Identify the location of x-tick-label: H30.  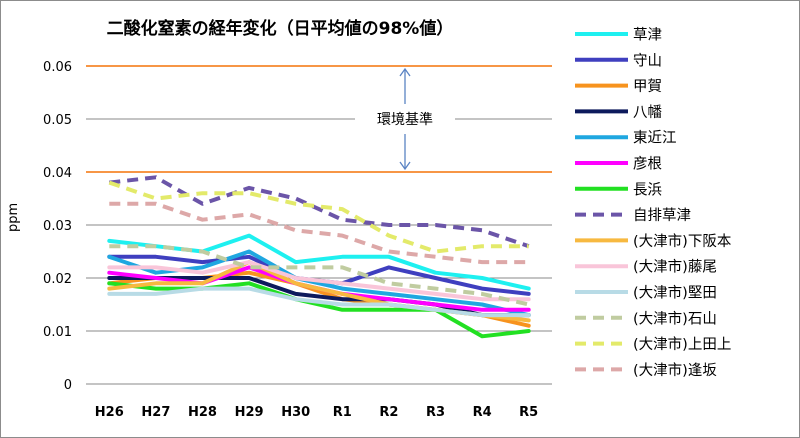
(295, 412).